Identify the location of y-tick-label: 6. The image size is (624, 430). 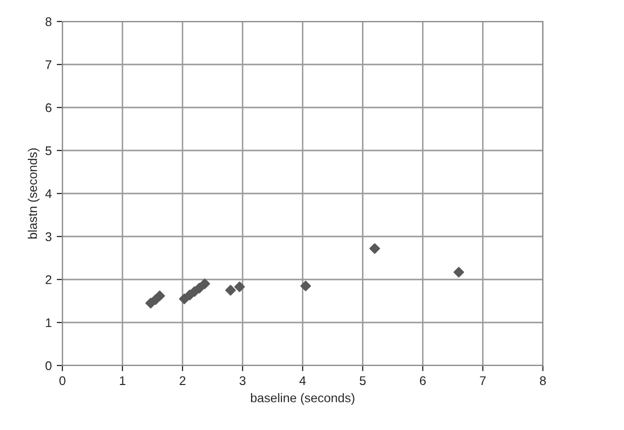
(49, 107).